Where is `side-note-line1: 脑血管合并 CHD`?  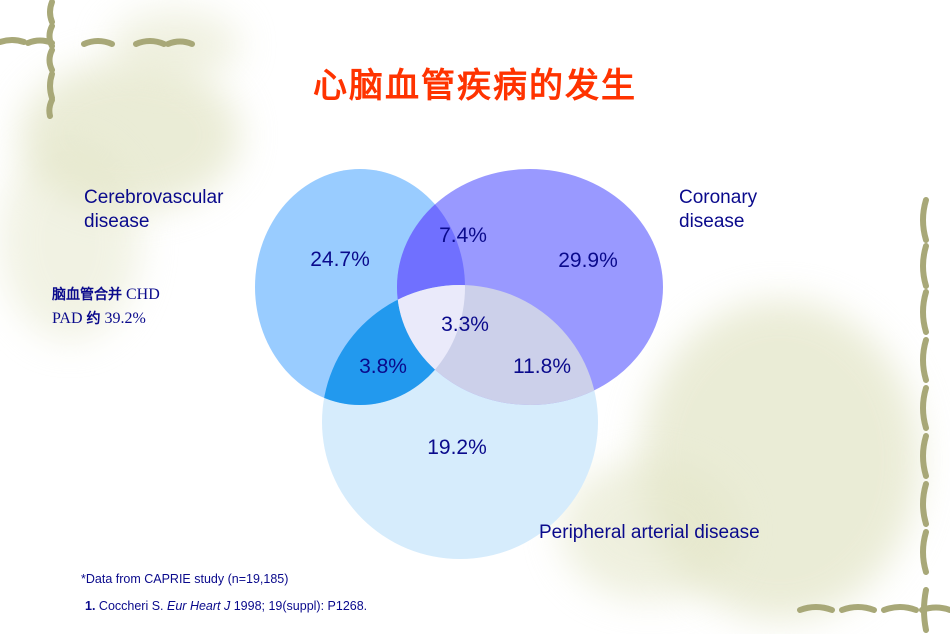 side-note-line1: 脑血管合并 CHD is located at coordinates (106, 295).